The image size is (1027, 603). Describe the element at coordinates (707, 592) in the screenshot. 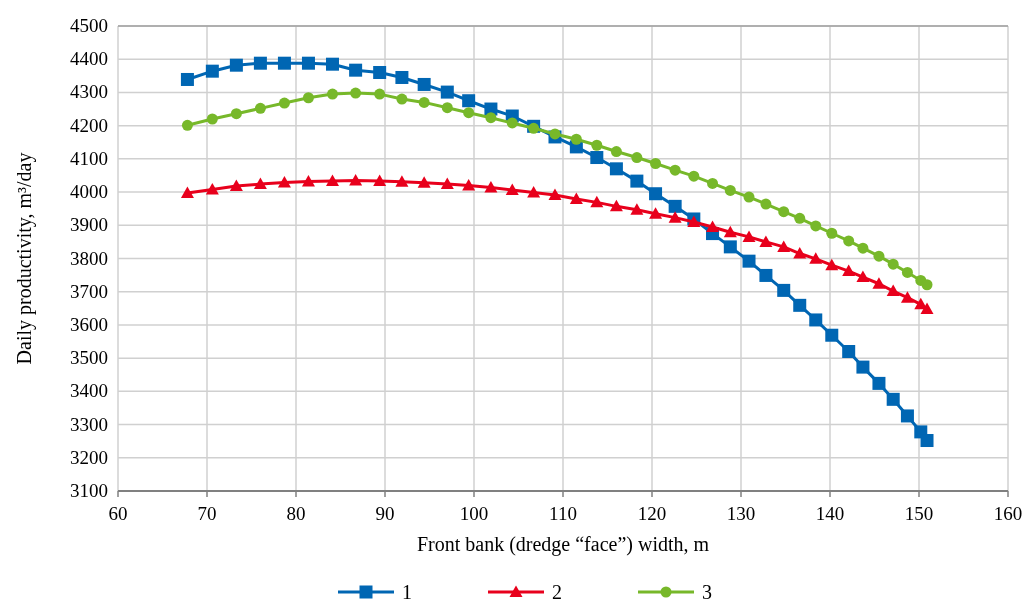

I see `legend-label: 3` at that location.